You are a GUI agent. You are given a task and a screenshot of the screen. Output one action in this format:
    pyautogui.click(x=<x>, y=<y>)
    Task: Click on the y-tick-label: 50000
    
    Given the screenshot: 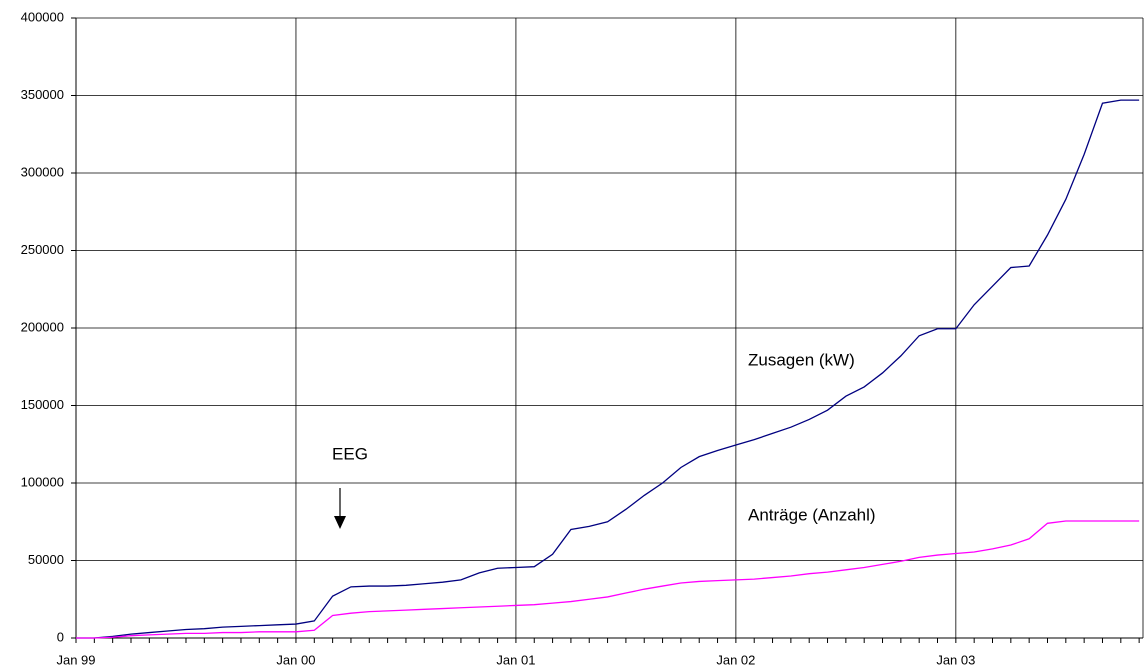 What is the action you would take?
    pyautogui.click(x=46, y=559)
    